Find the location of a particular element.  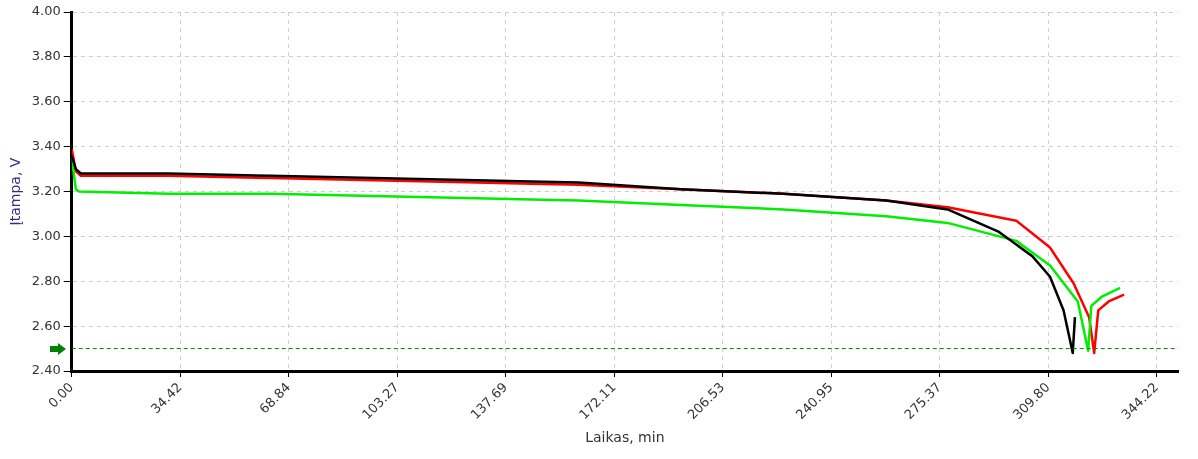

y-tick-label: 3.20 is located at coordinates (46, 190).